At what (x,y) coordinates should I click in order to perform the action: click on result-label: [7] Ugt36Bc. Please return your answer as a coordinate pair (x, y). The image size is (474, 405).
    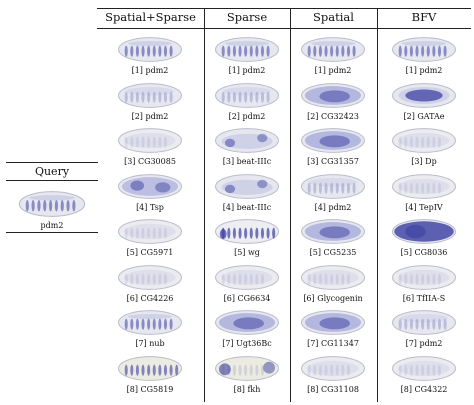
    Looking at the image, I should click on (247, 343).